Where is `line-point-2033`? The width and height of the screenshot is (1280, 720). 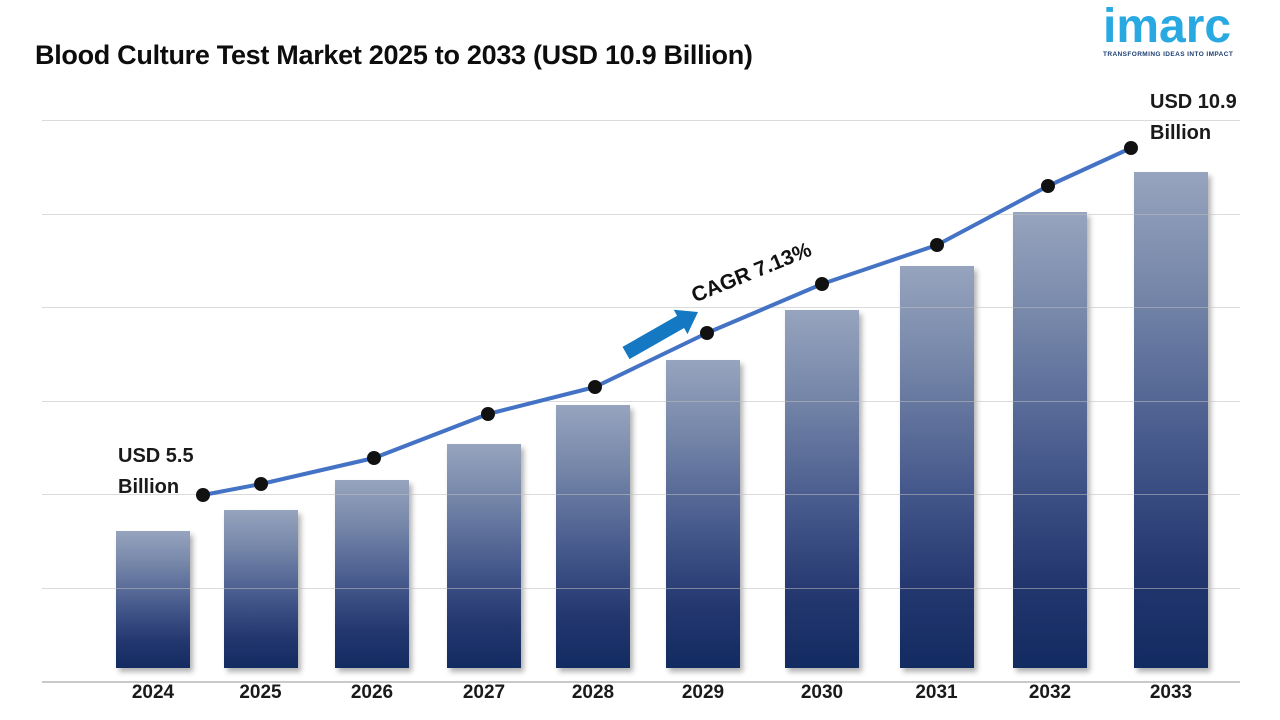 line-point-2033 is located at coordinates (1131, 148).